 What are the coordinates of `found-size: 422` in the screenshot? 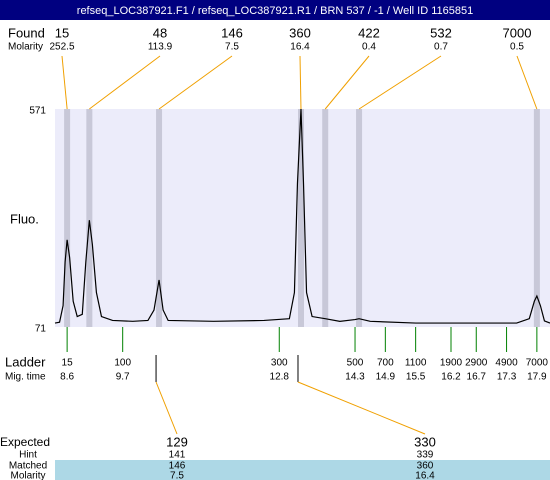 It's located at (369, 32).